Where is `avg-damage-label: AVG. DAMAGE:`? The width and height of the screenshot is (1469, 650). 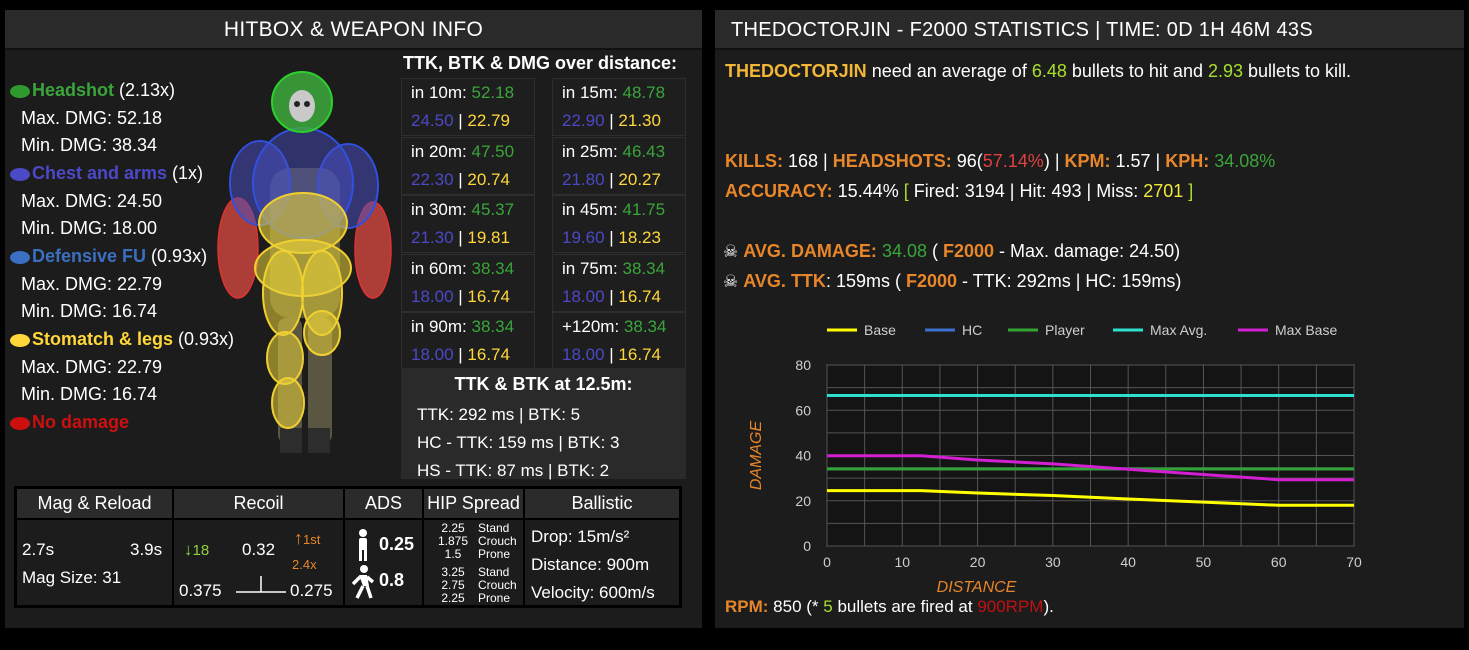 avg-damage-label: AVG. DAMAGE: is located at coordinates (810, 251).